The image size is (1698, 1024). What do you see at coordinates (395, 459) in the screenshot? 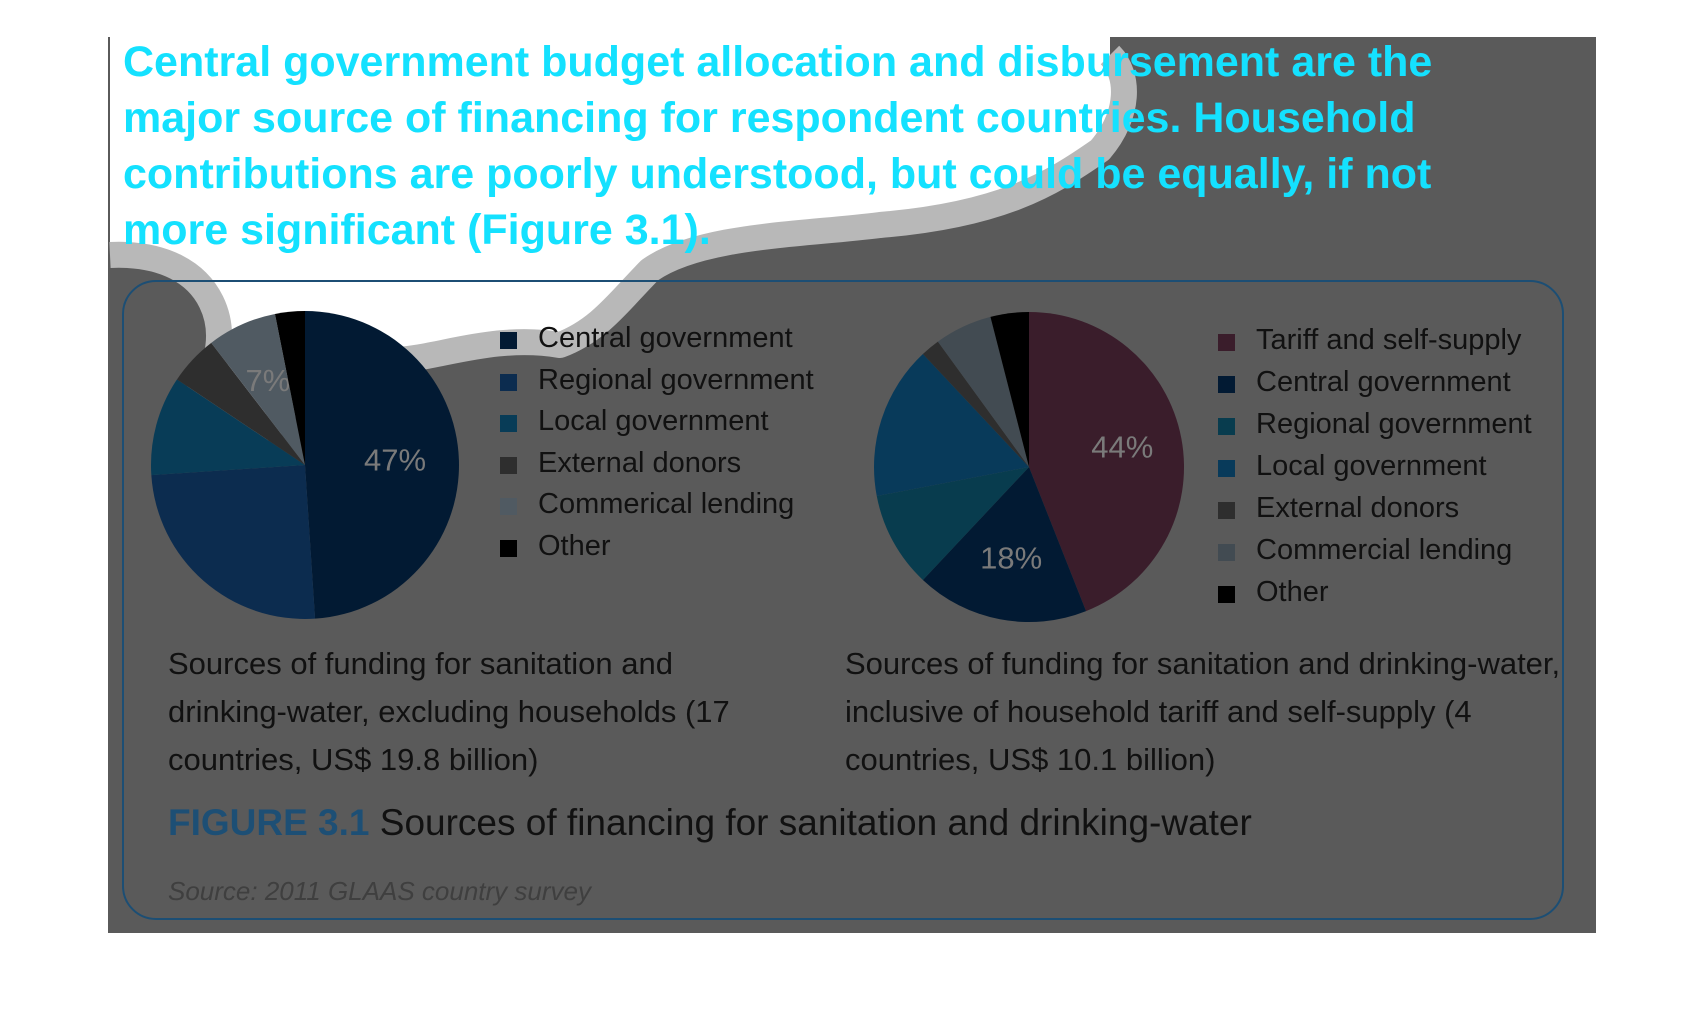
I see `pie-data-label: 47%` at bounding box center [395, 459].